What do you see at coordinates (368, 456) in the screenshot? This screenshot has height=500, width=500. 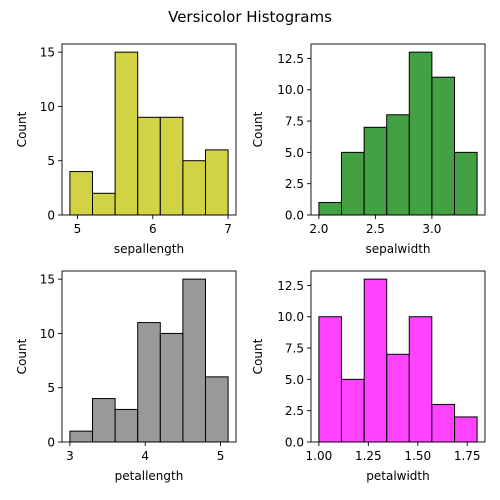 I see `x-tick-label: 1.25` at bounding box center [368, 456].